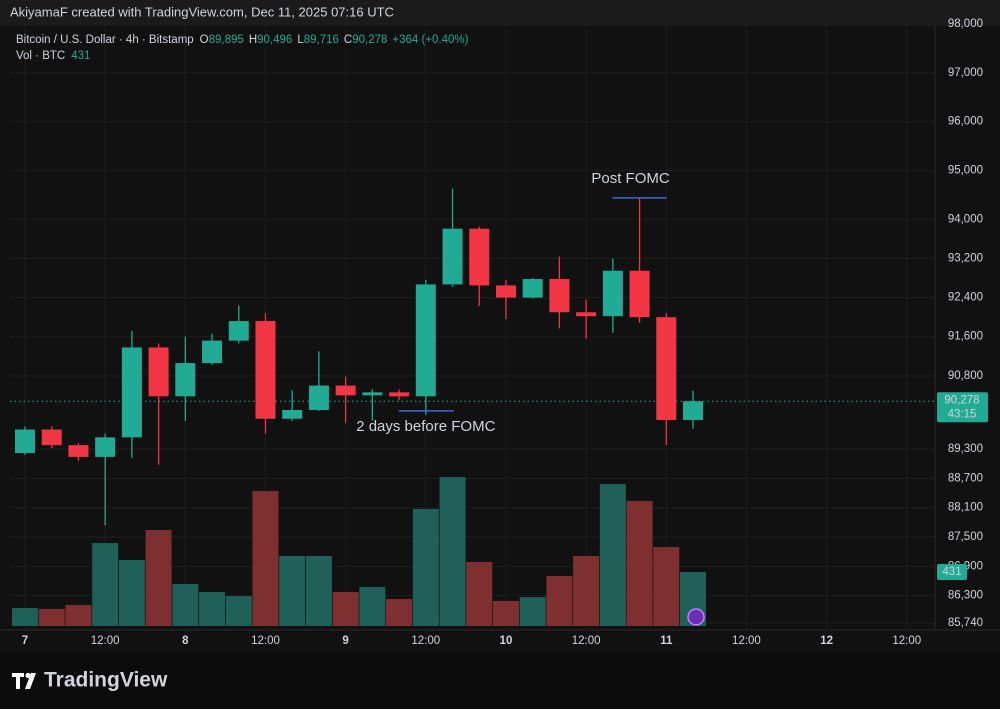  What do you see at coordinates (300, 40) in the screenshot?
I see `ohlc-key: L` at bounding box center [300, 40].